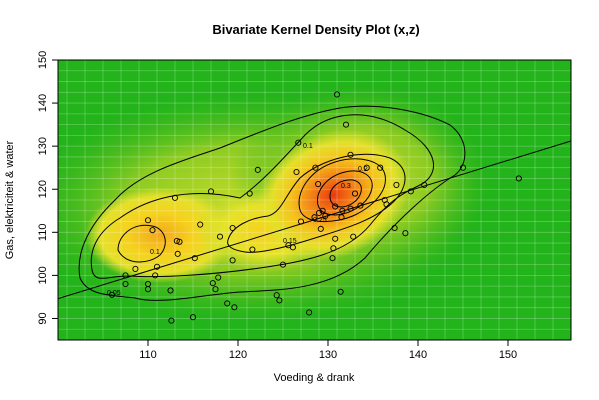  What do you see at coordinates (328, 355) in the screenshot?
I see `x-tick-label: 130` at bounding box center [328, 355].